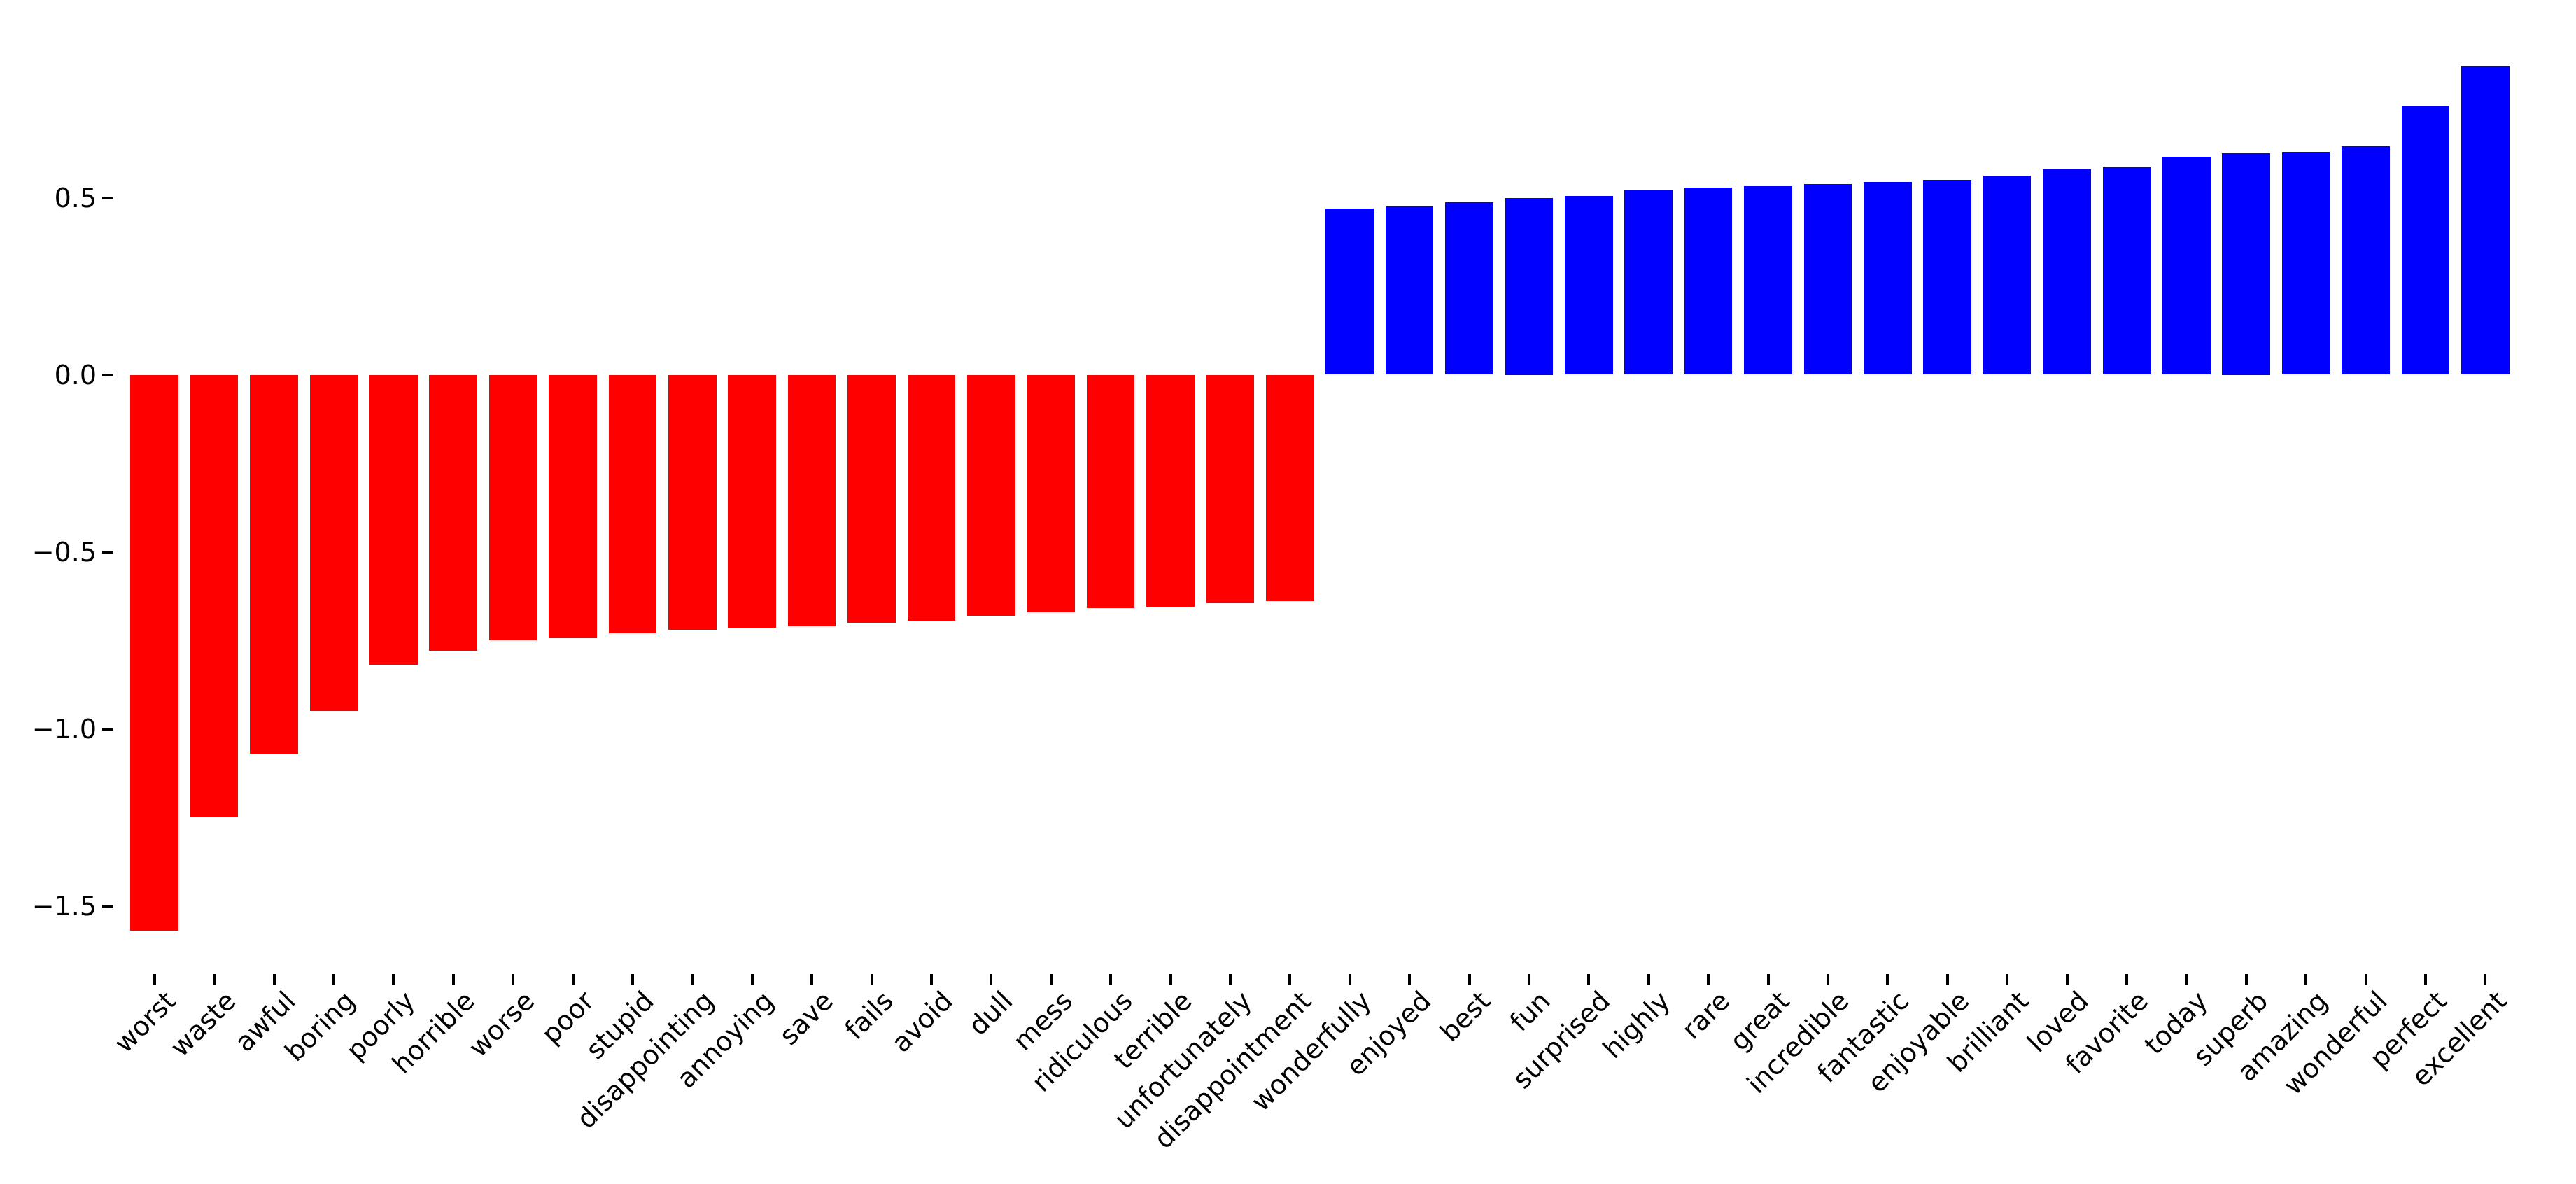 This screenshot has height=1184, width=2576. I want to click on bar-fun, so click(1529, 286).